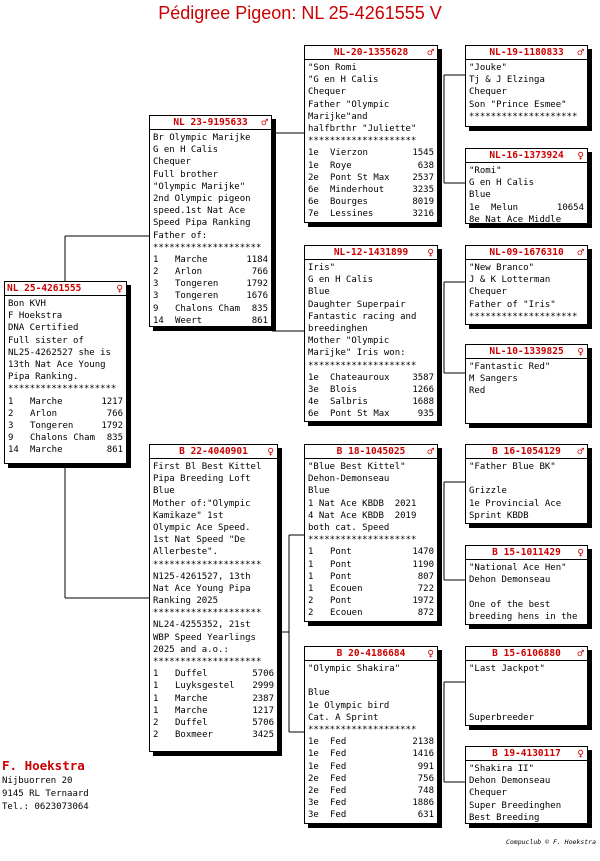 Image resolution: width=600 pixels, height=861 pixels. I want to click on detail-line: Pipa Breeding Loft, so click(202, 479).